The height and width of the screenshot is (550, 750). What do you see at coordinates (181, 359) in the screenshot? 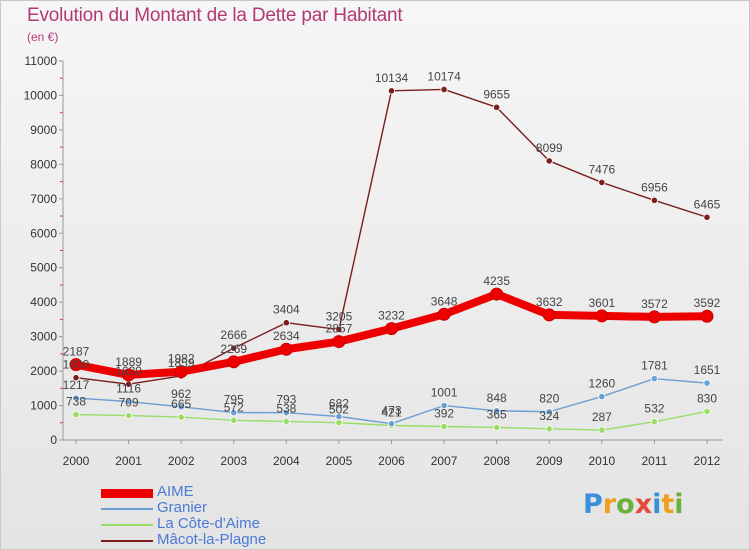
I see `data-label: 1982` at bounding box center [181, 359].